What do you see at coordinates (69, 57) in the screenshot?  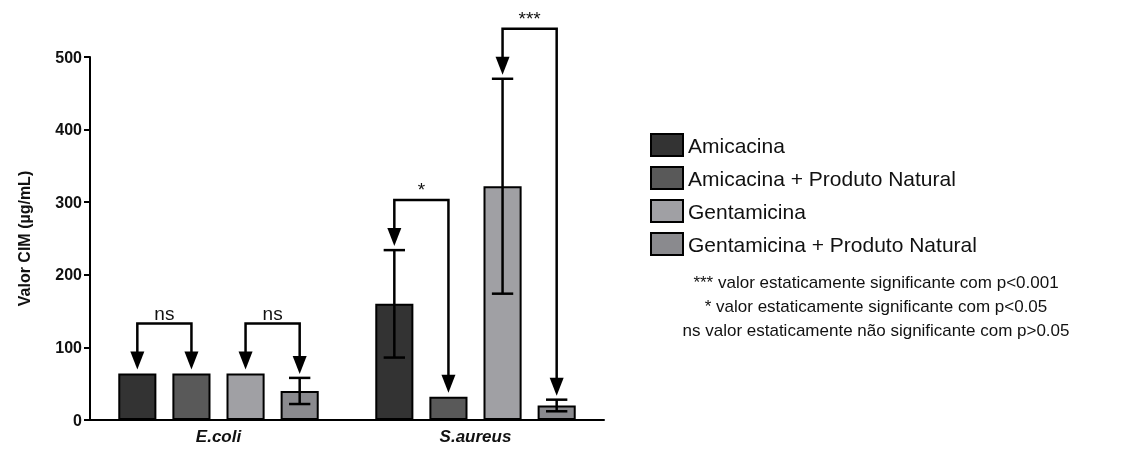 I see `y-tick-label: 500` at bounding box center [69, 57].